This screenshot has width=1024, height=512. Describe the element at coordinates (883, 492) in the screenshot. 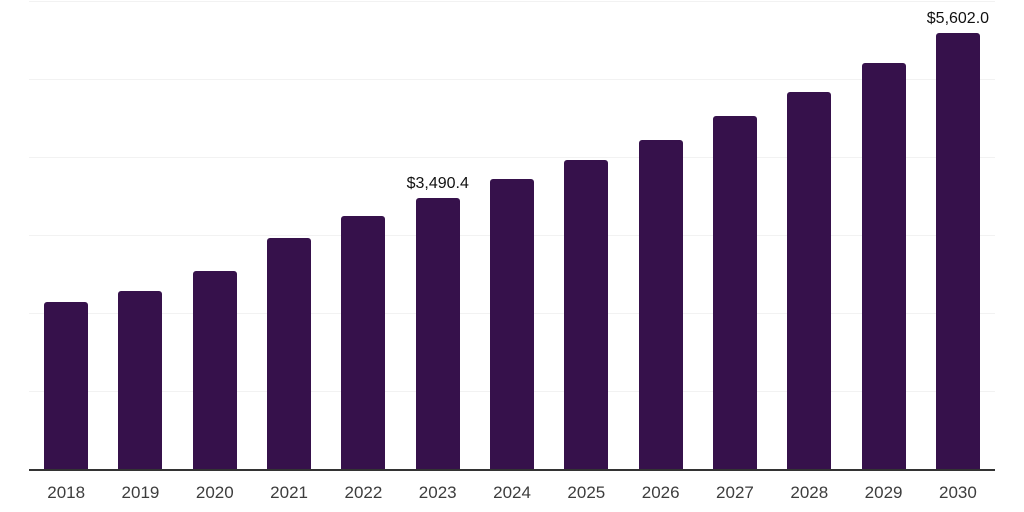

I see `x-axis-tick-label: 2029` at that location.